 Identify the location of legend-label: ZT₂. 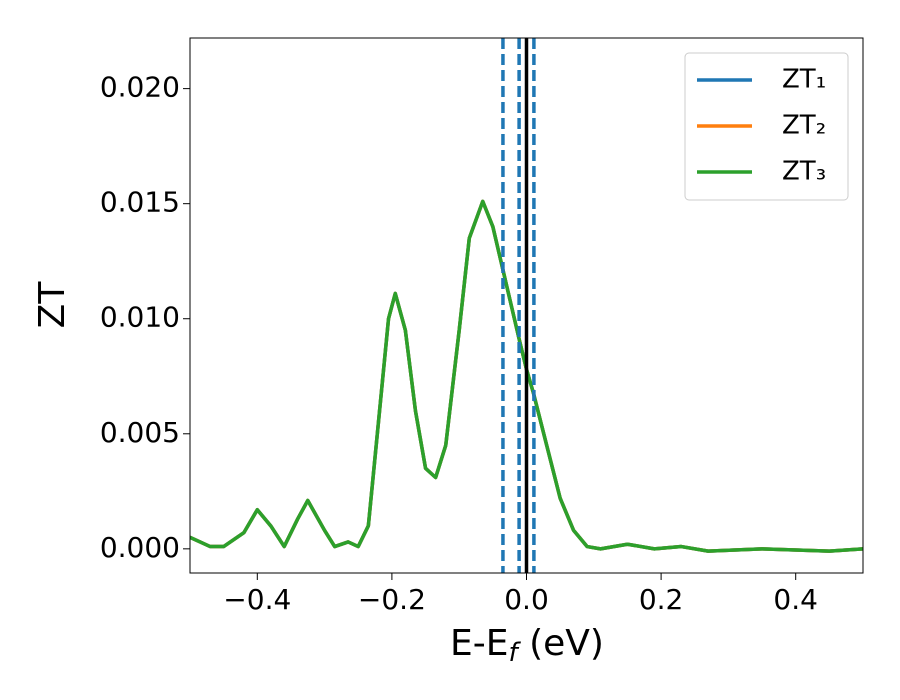
(804, 126).